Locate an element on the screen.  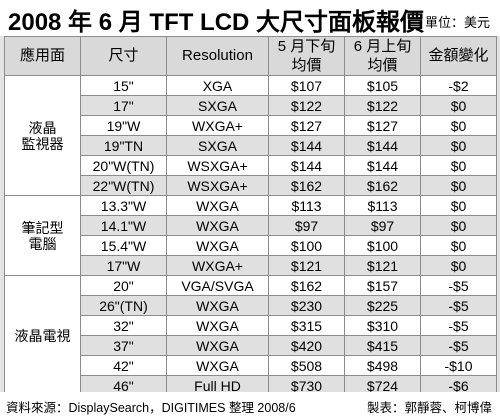
category-cell: 筆記型 電腦 is located at coordinates (42, 235).